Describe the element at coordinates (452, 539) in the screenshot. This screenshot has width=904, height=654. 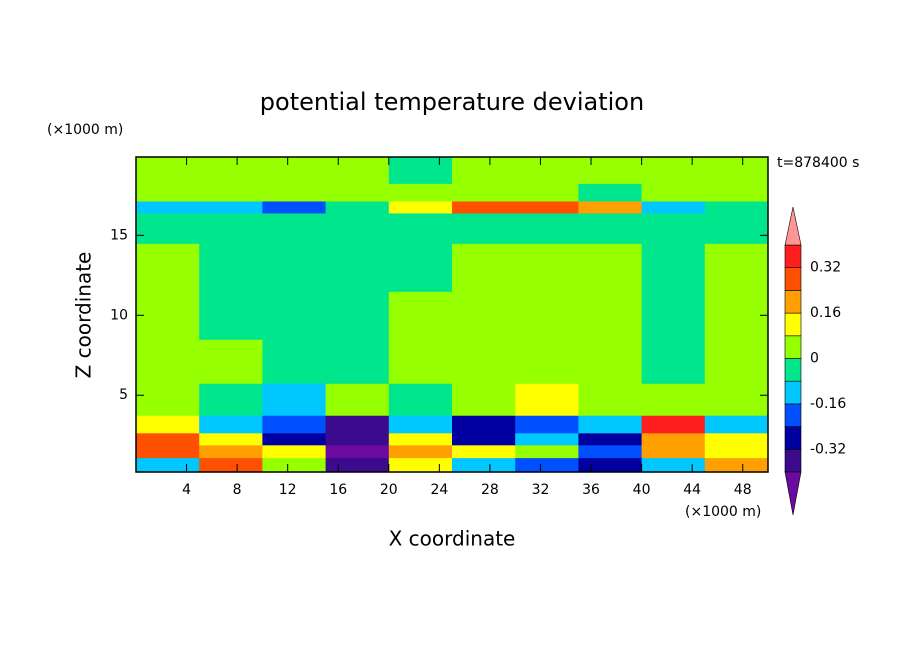
I see `x-axis-label: X coordinate` at that location.